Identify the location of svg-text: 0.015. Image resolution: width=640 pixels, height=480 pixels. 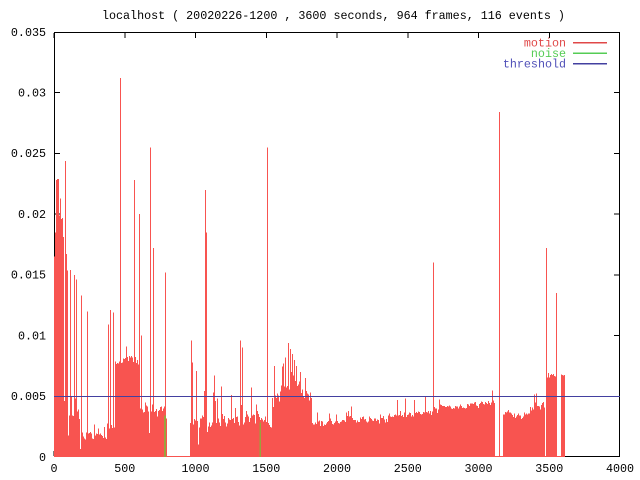
(28, 276).